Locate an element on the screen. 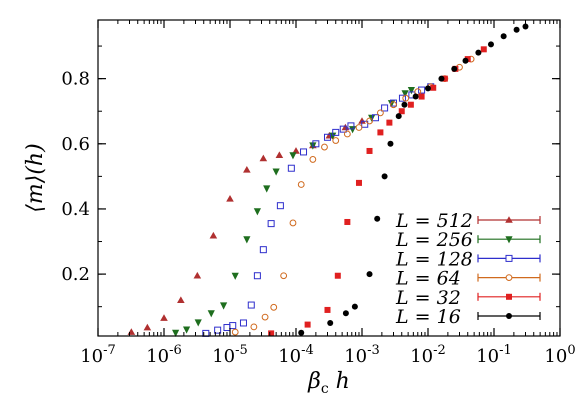 The width and height of the screenshot is (581, 407). y-tick-label: 0.6 is located at coordinates (75, 144).